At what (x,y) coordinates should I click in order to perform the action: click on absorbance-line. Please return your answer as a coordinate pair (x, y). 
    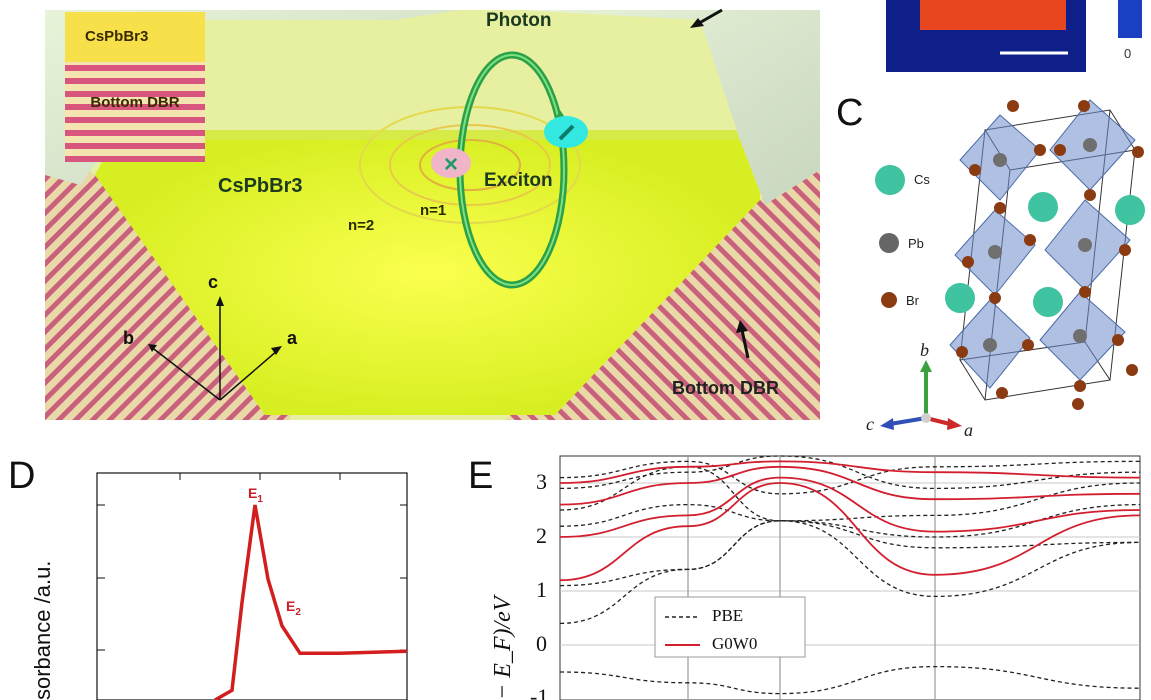
    Looking at the image, I should click on (311, 602).